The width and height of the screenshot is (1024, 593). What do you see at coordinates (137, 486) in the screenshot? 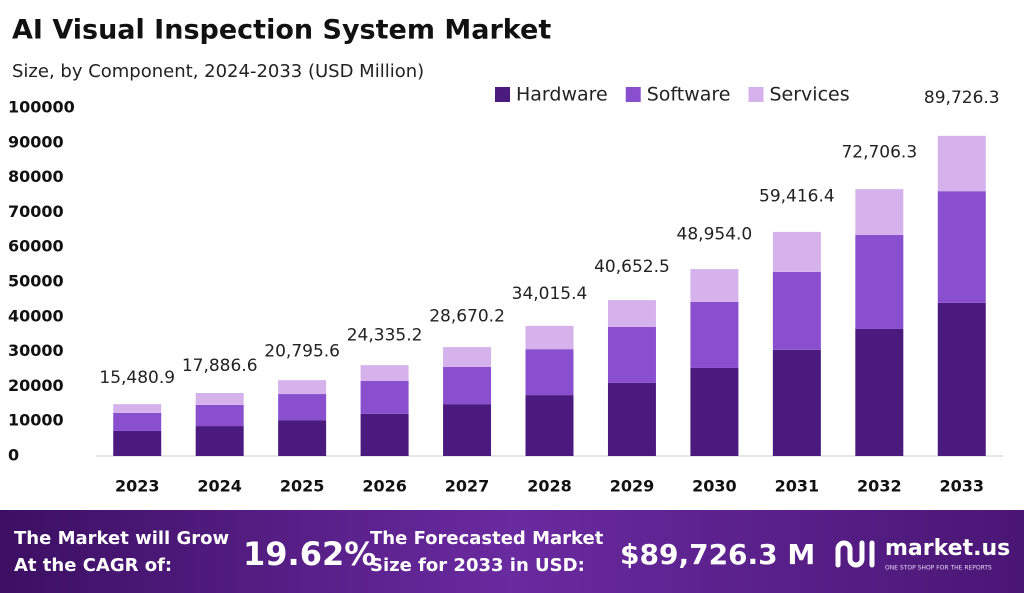
I see `x-tick-label: 2023` at bounding box center [137, 486].